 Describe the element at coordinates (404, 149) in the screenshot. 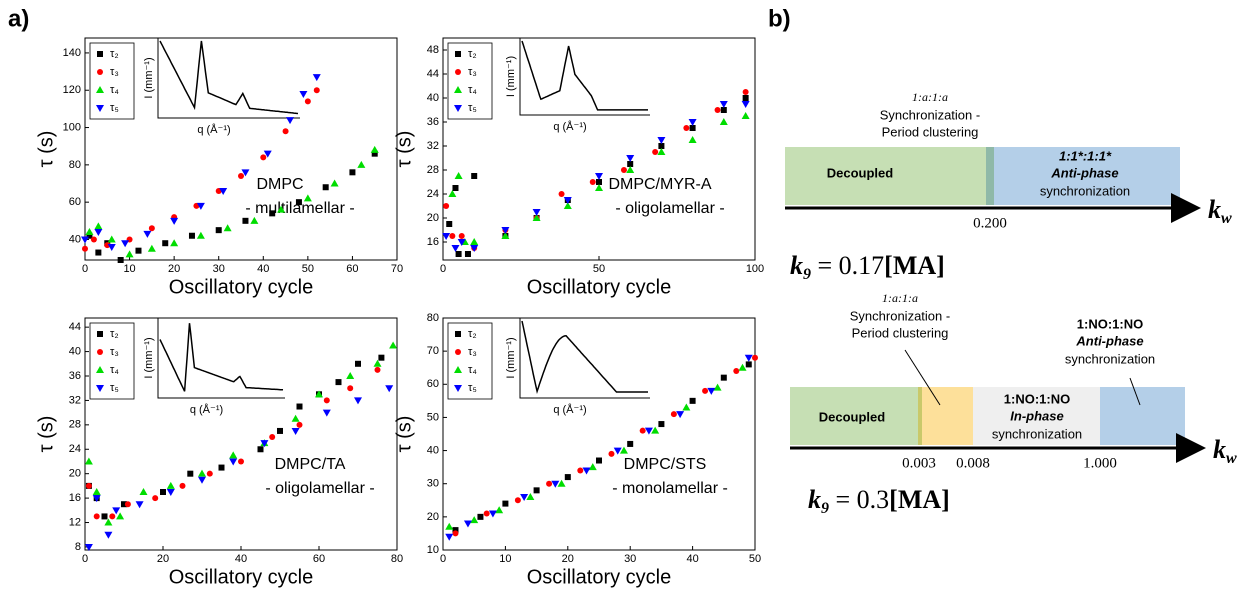

I see `y-axis-label: τ (s)` at that location.